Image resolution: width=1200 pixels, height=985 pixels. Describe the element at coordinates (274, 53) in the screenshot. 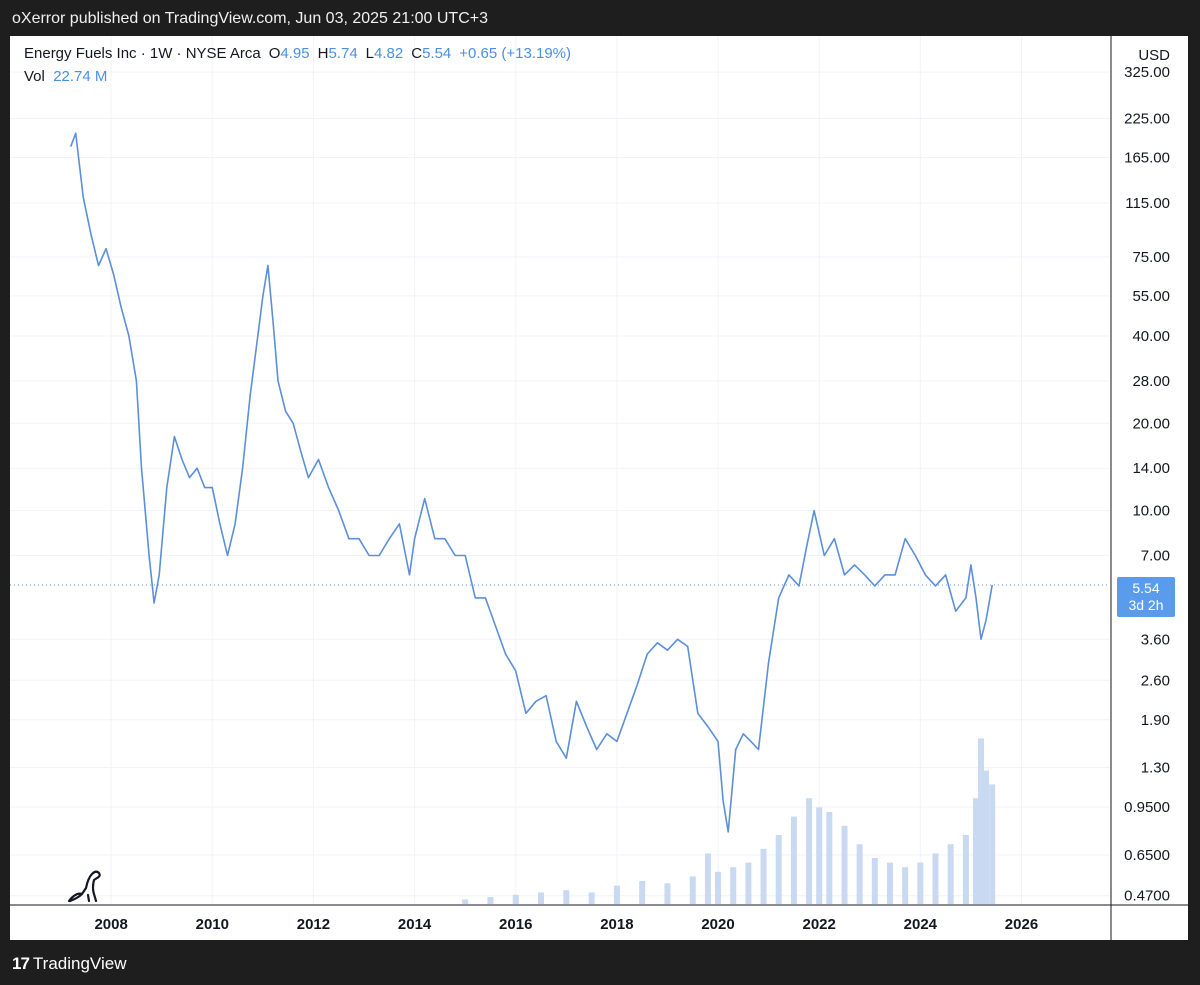

I see `open-label: O` at that location.